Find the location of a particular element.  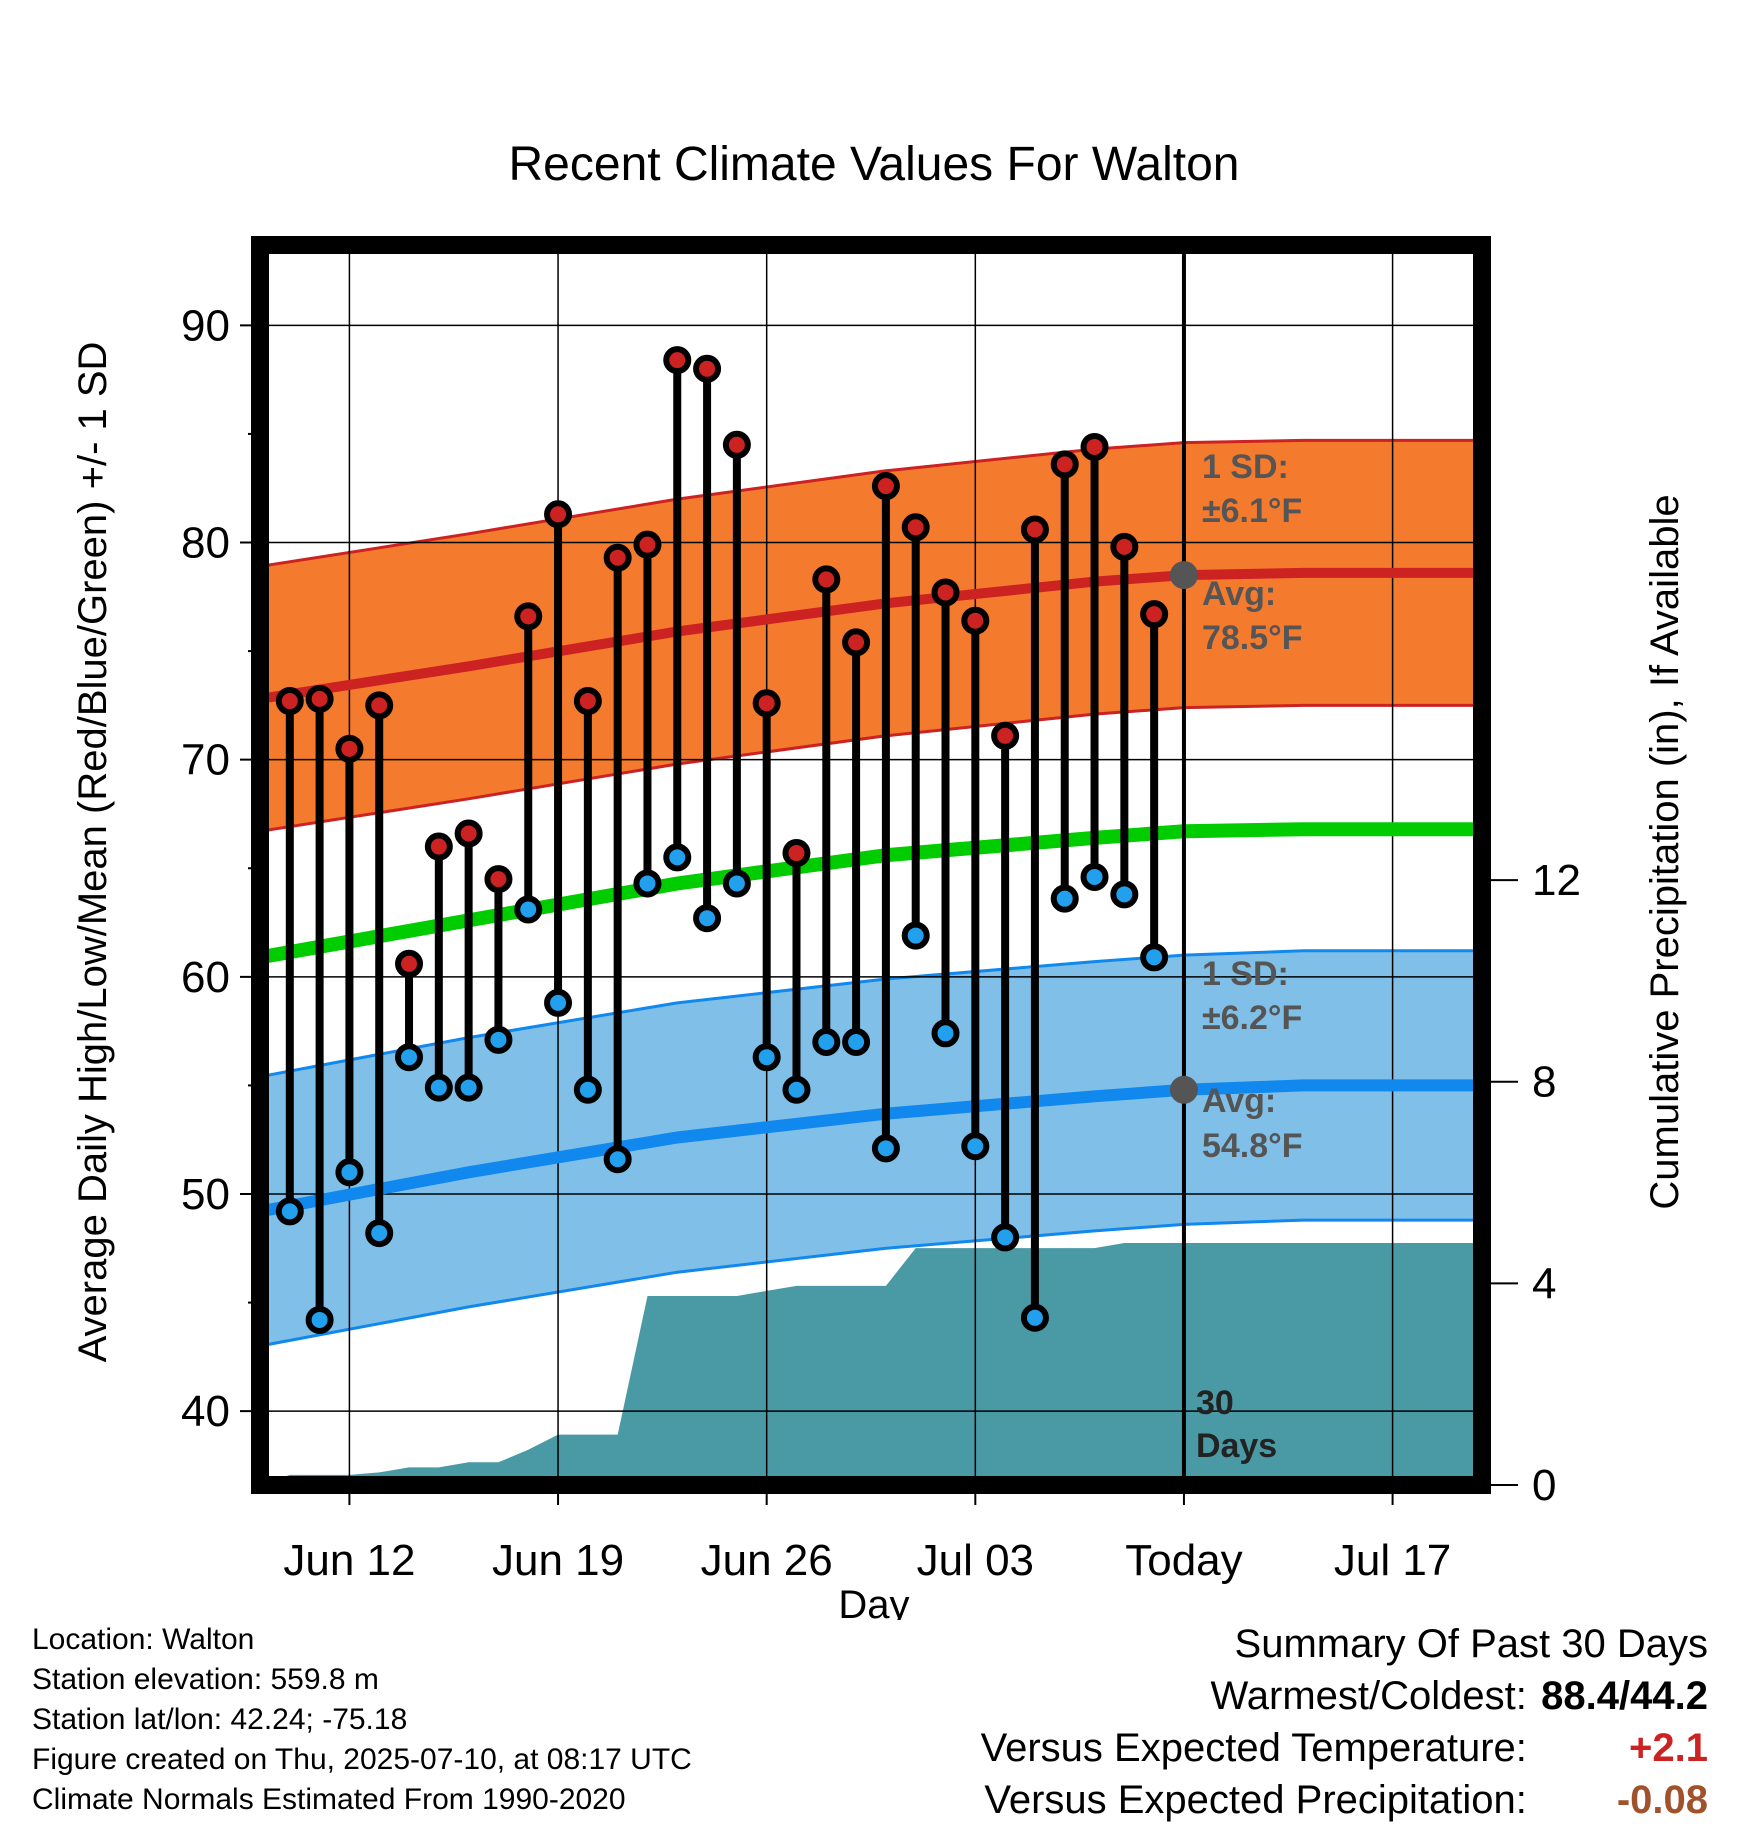

high-sd-band-lower-edge is located at coordinates (875, 767).